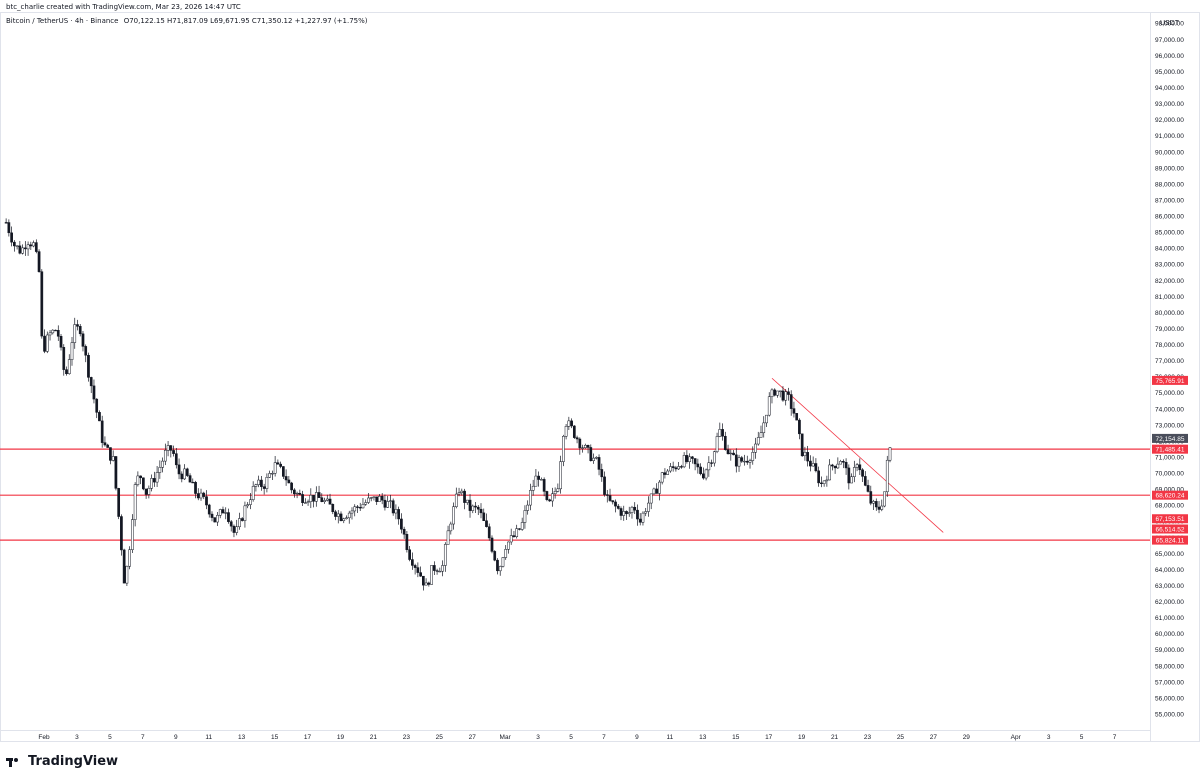 This screenshot has height=777, width=1200. What do you see at coordinates (242, 737) in the screenshot?
I see `x-tick-label: 13` at bounding box center [242, 737].